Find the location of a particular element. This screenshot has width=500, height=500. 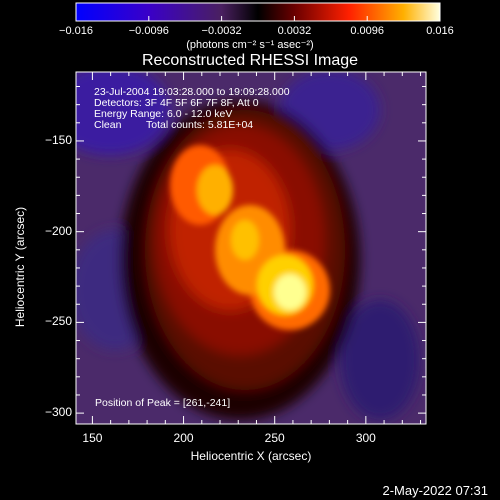

annotation-counts: Total counts: 5.81E+04 is located at coordinates (200, 125).